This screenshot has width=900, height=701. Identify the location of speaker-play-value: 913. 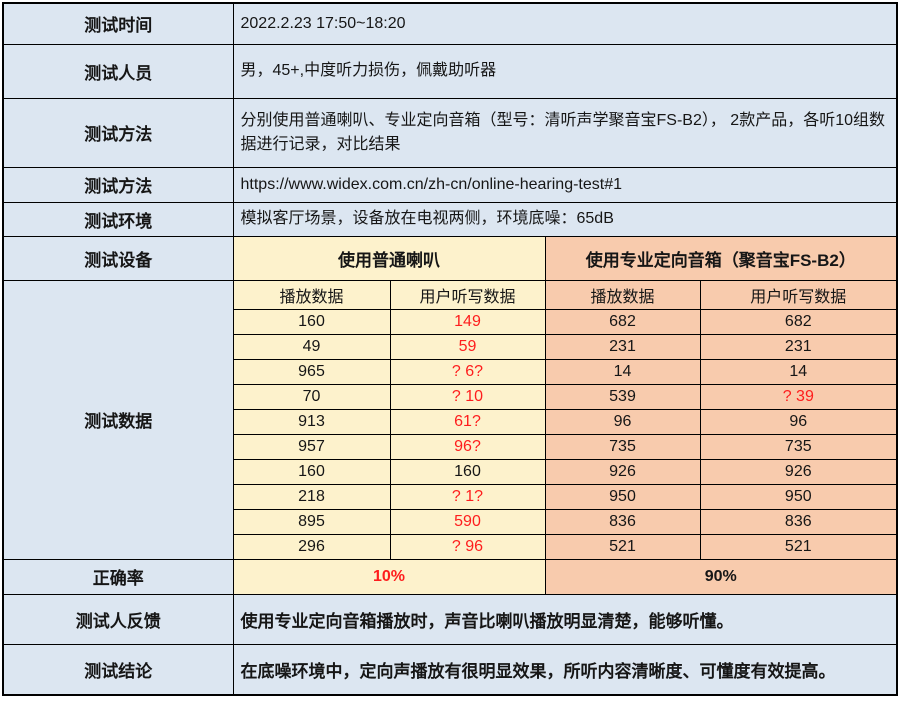
(311, 421).